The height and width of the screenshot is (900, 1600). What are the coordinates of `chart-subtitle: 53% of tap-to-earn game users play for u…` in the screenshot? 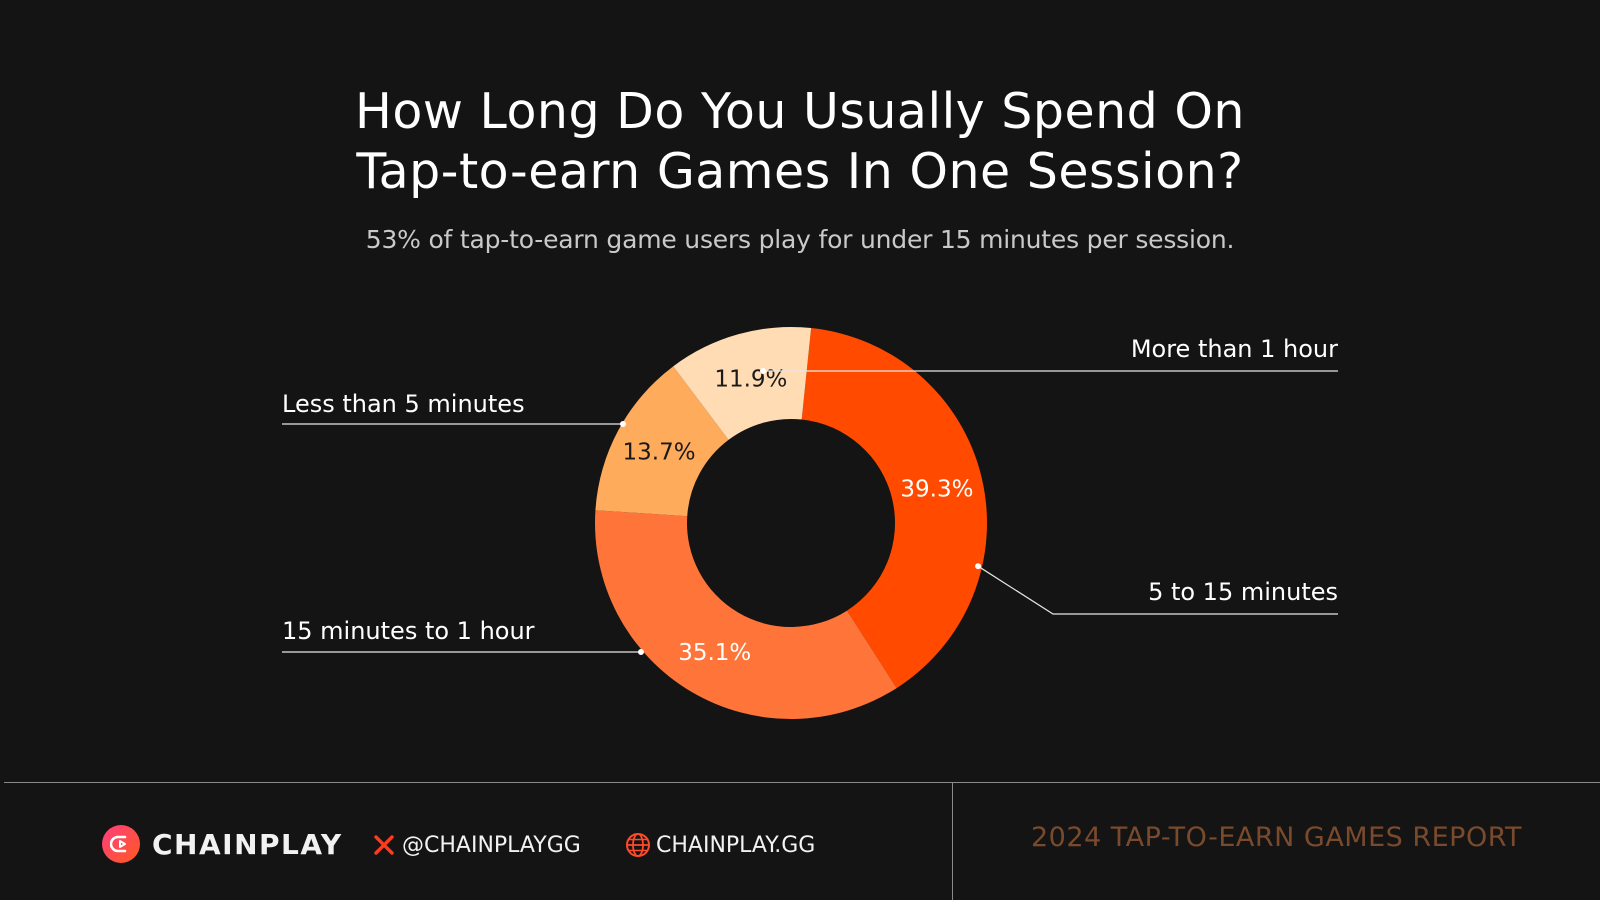 It's located at (800, 239).